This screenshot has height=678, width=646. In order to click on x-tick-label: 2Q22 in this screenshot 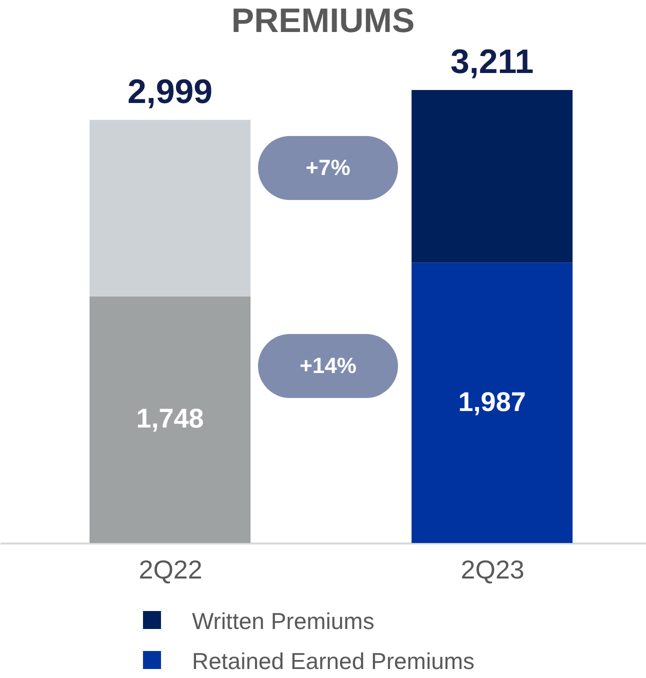, I will do `click(170, 569)`.